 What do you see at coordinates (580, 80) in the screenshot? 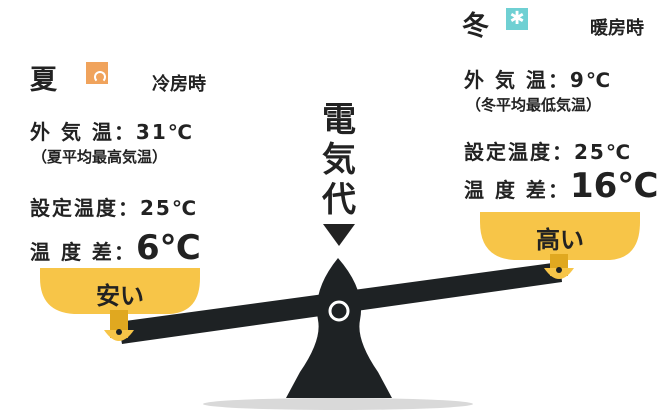
I see `winter-outside-temp-value: ：9℃` at bounding box center [580, 80].